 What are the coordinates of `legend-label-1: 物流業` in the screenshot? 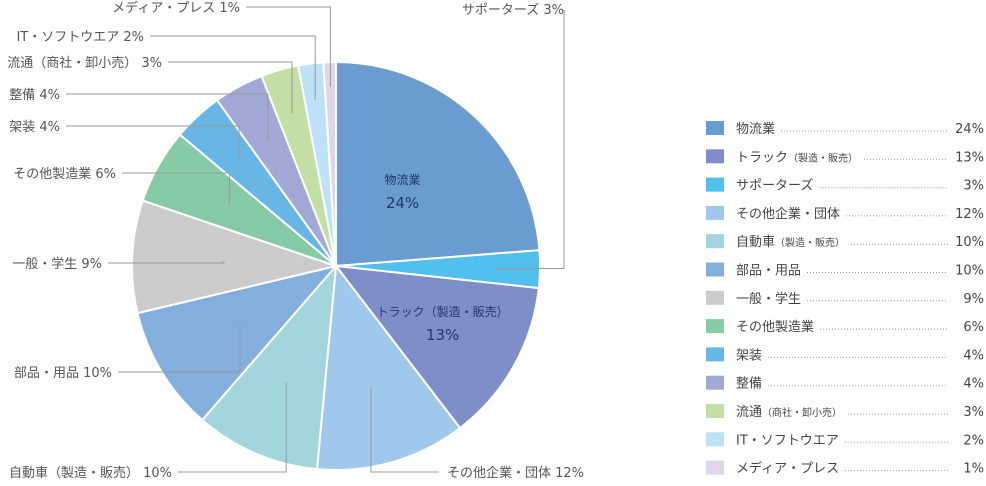 It's located at (755, 129).